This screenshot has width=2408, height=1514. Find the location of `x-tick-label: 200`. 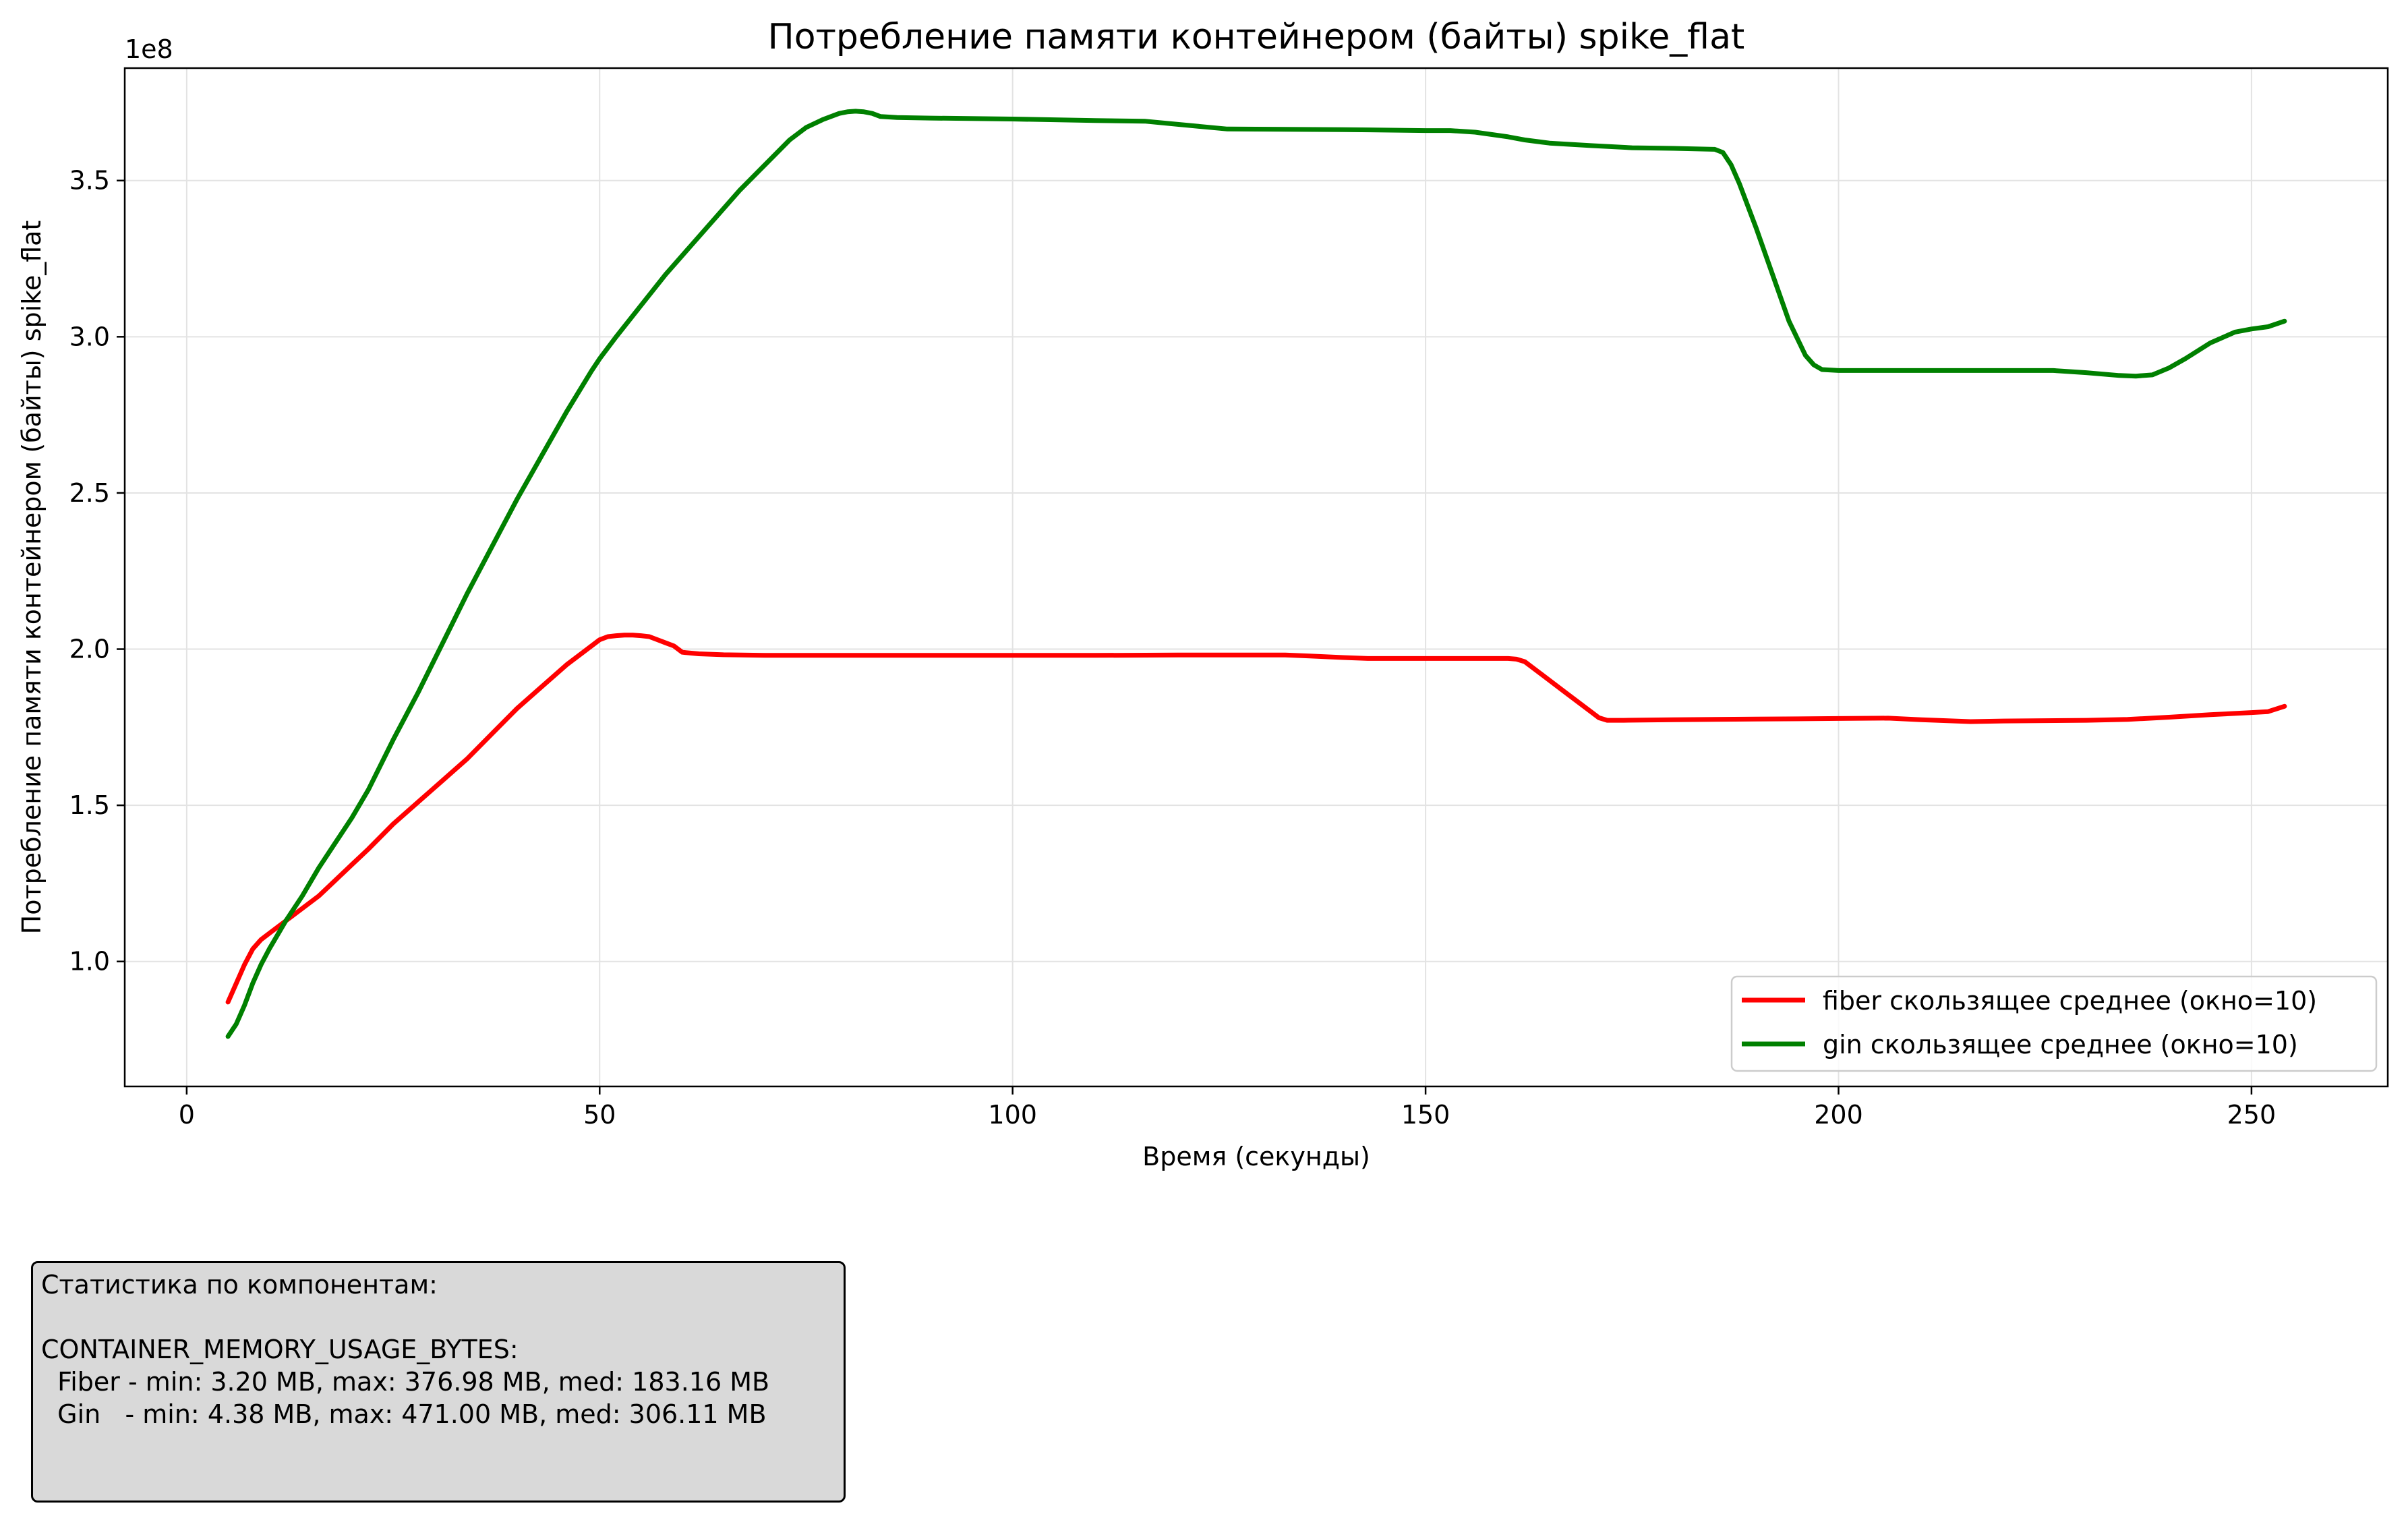

x-tick-label: 200 is located at coordinates (1839, 1115).